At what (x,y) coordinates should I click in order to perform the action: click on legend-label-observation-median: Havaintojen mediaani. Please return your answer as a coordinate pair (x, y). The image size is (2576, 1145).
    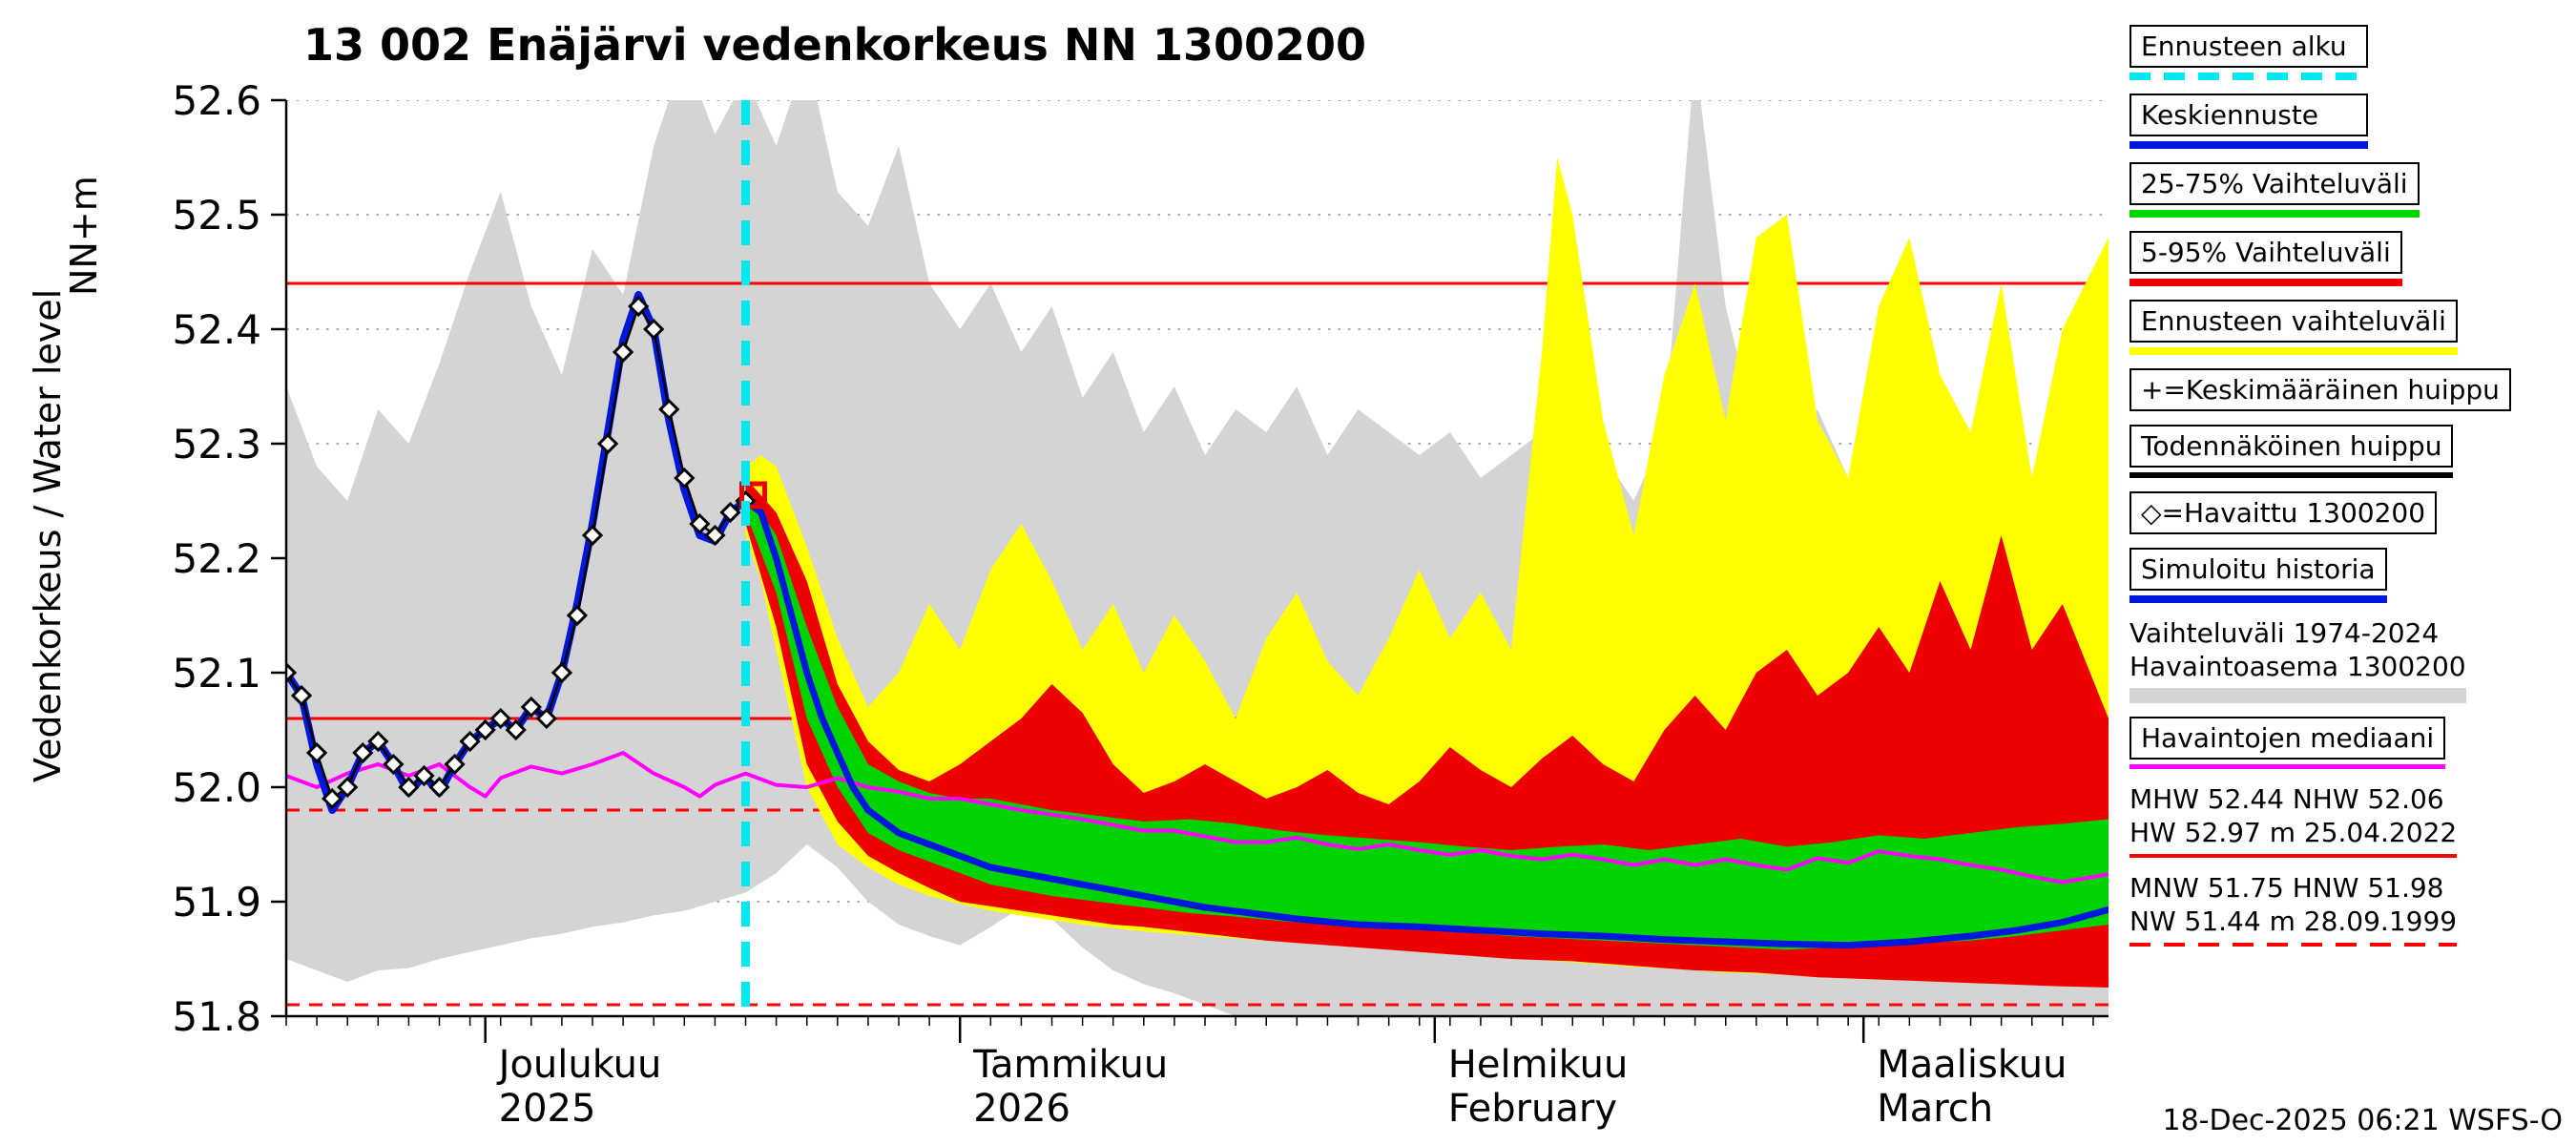
    Looking at the image, I should click on (2287, 739).